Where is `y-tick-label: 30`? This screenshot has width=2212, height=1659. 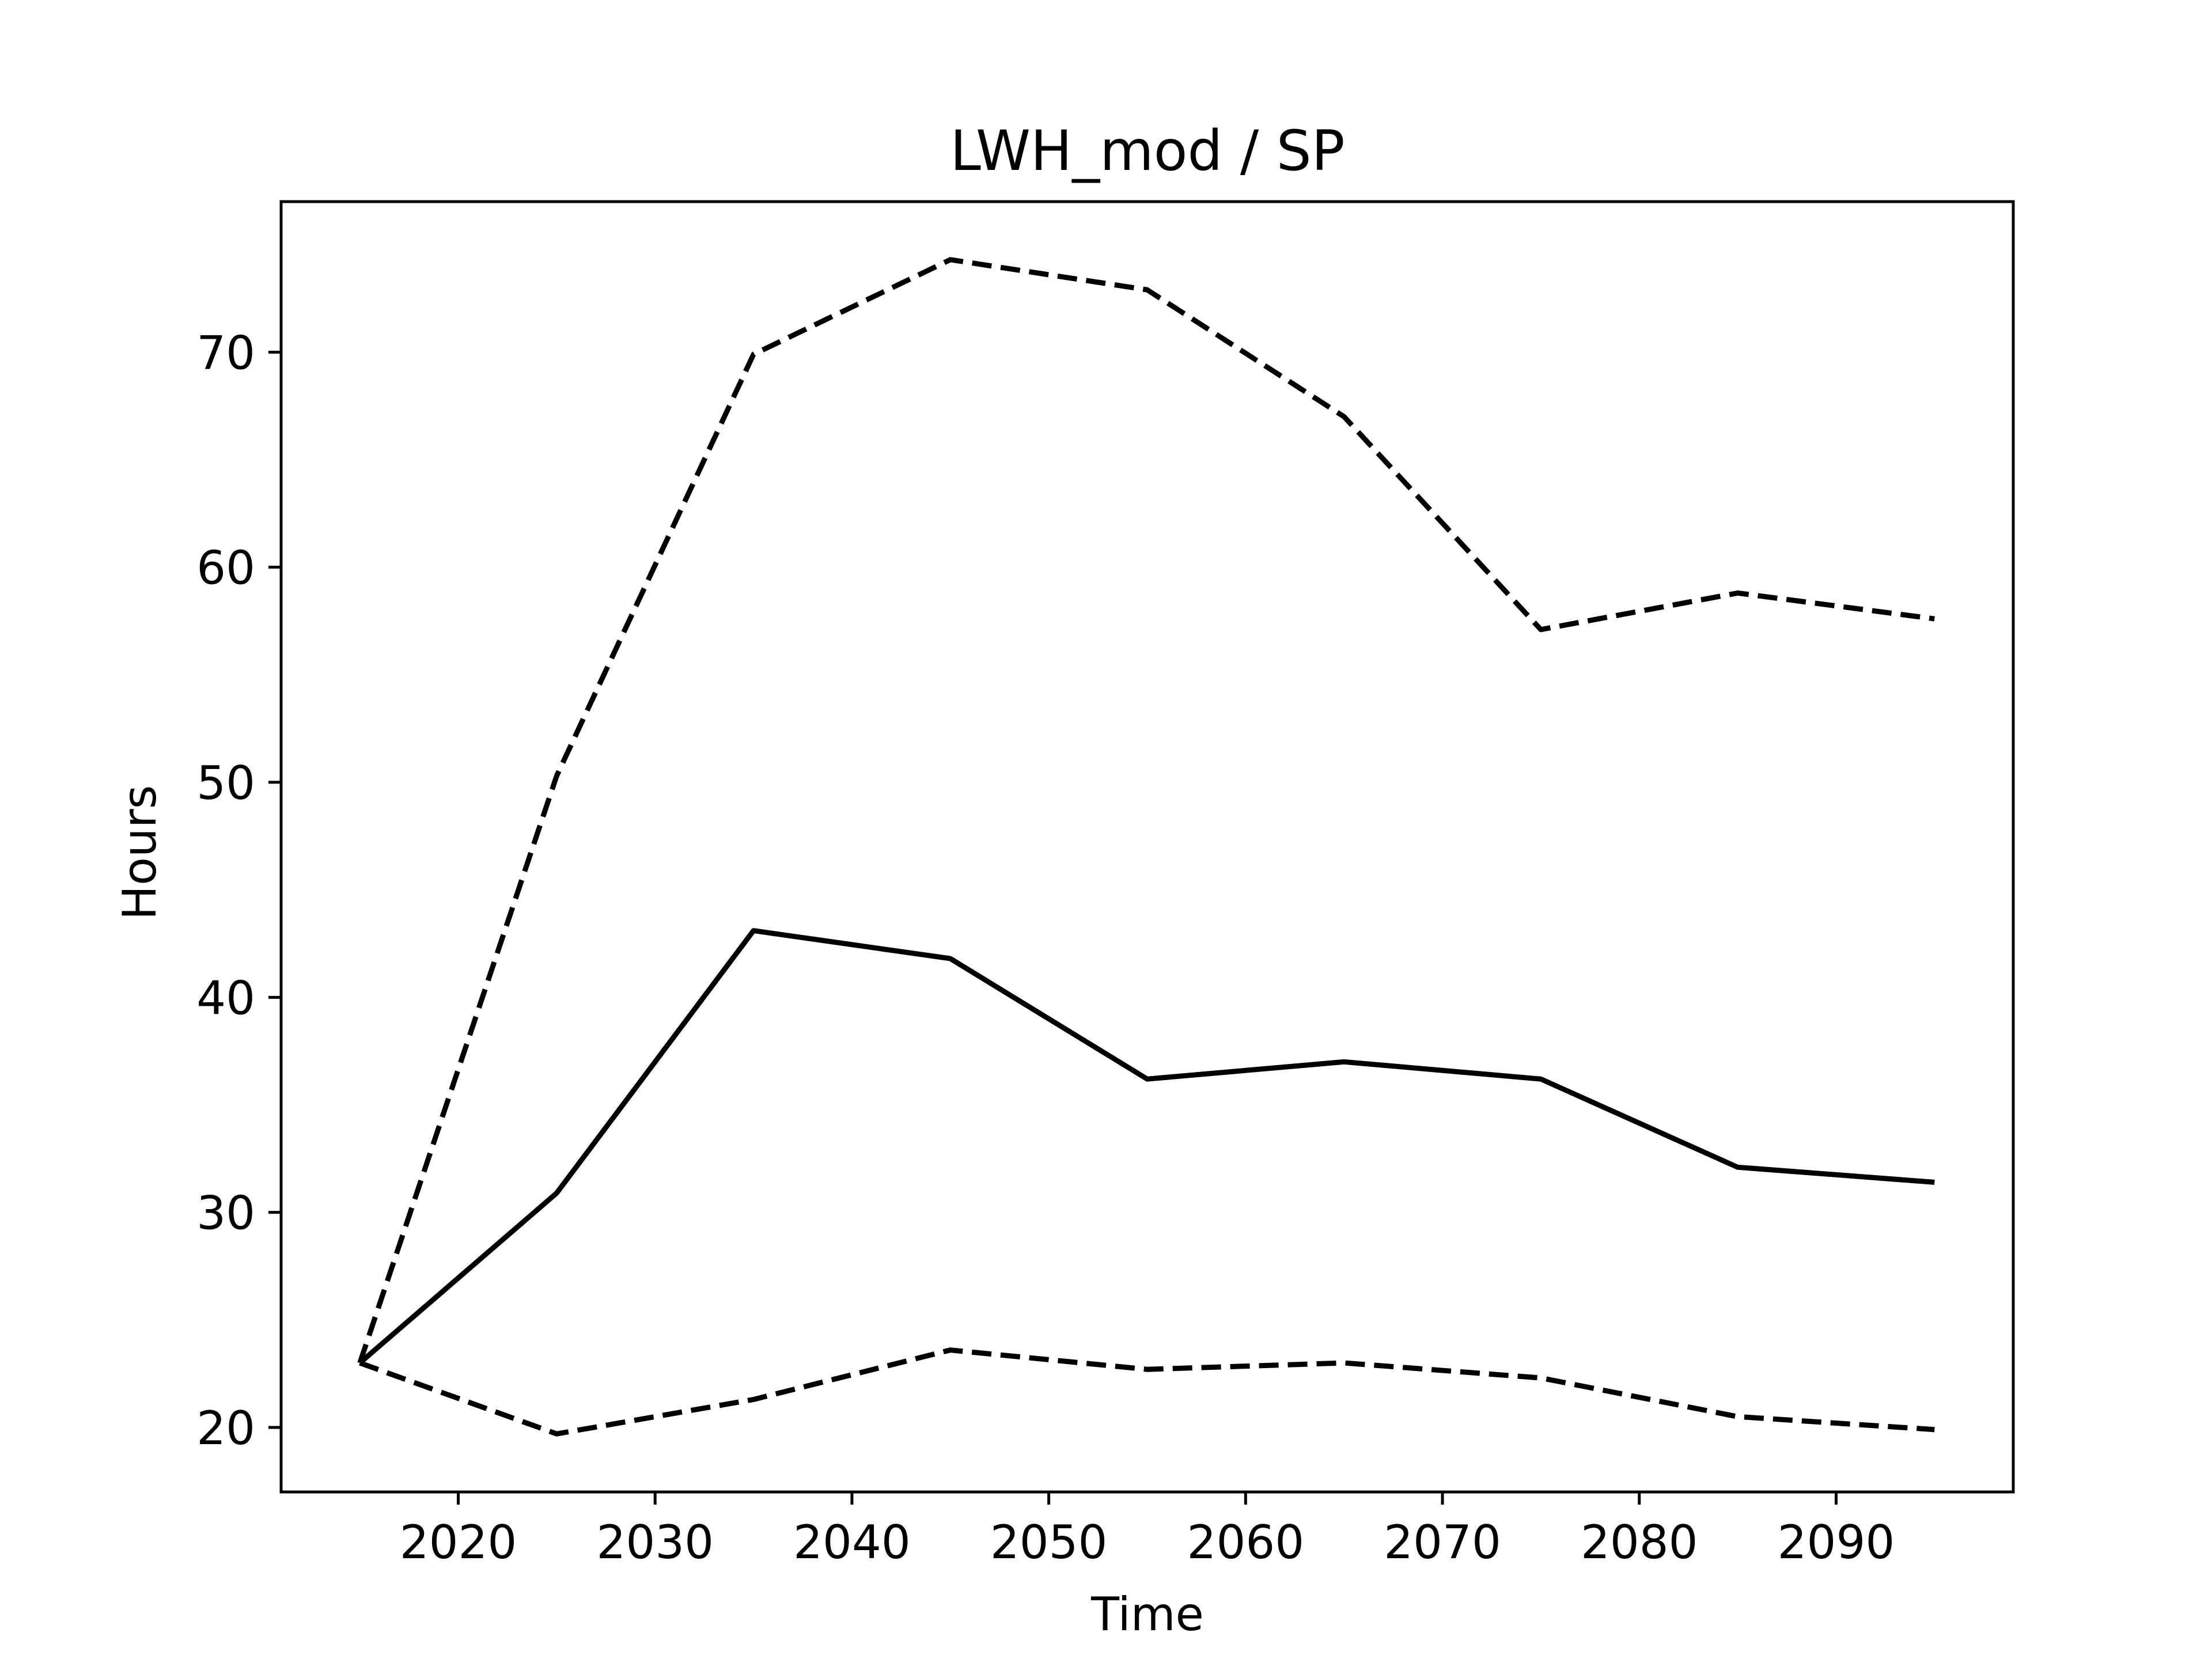
y-tick-label: 30 is located at coordinates (225, 1213).